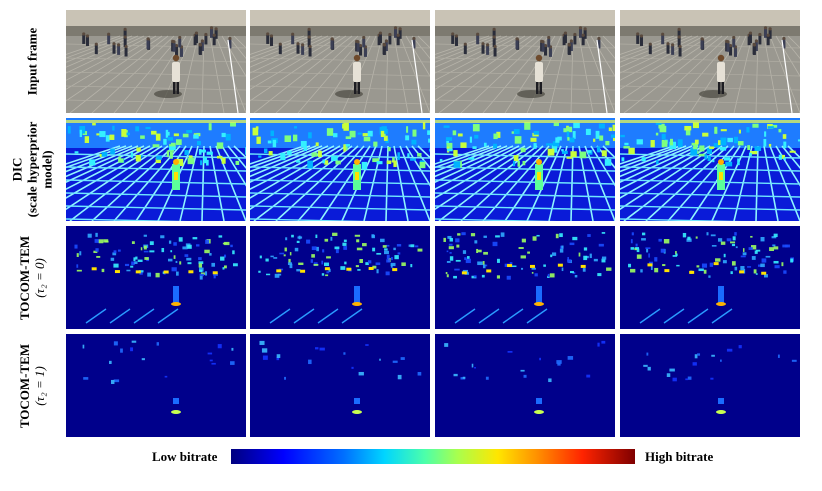  Describe the element at coordinates (32, 385) in the screenshot. I see `row-label-tocom-tau1: TOCOM-TEM (τ₂ = 1)` at that location.